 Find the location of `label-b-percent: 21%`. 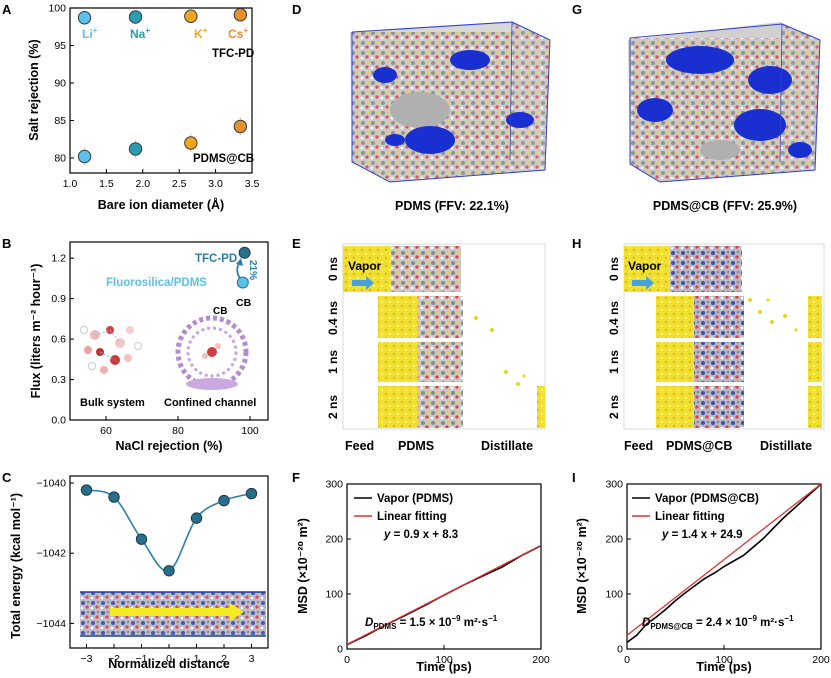

label-b-percent: 21% is located at coordinates (252, 270).